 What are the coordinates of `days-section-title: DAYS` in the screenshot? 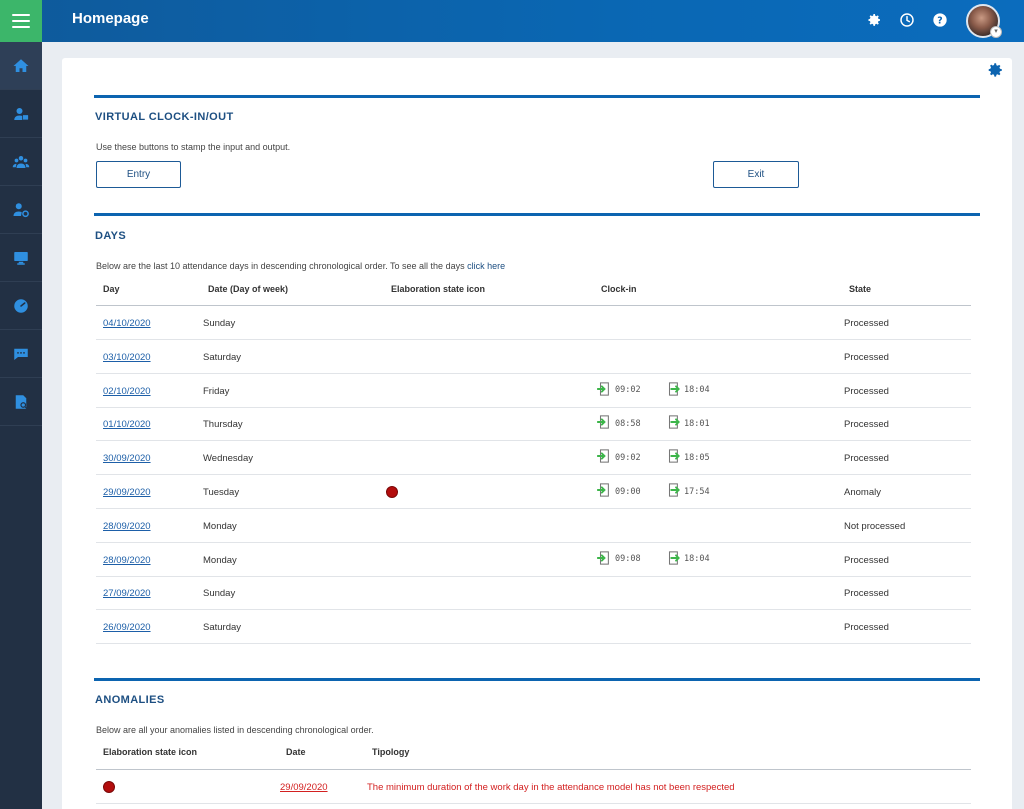 It's located at (111, 236).